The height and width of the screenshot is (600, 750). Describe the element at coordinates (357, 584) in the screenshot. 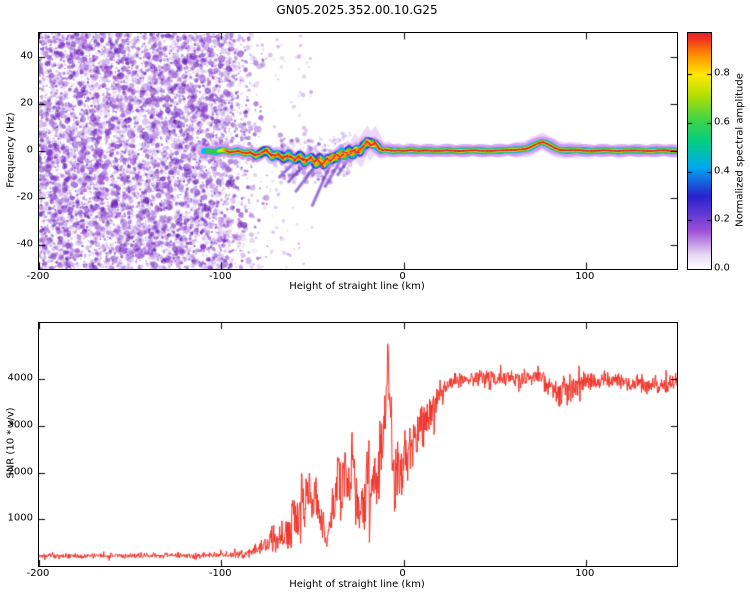

I see `snr-xlabel: Height of straight line (km)` at that location.